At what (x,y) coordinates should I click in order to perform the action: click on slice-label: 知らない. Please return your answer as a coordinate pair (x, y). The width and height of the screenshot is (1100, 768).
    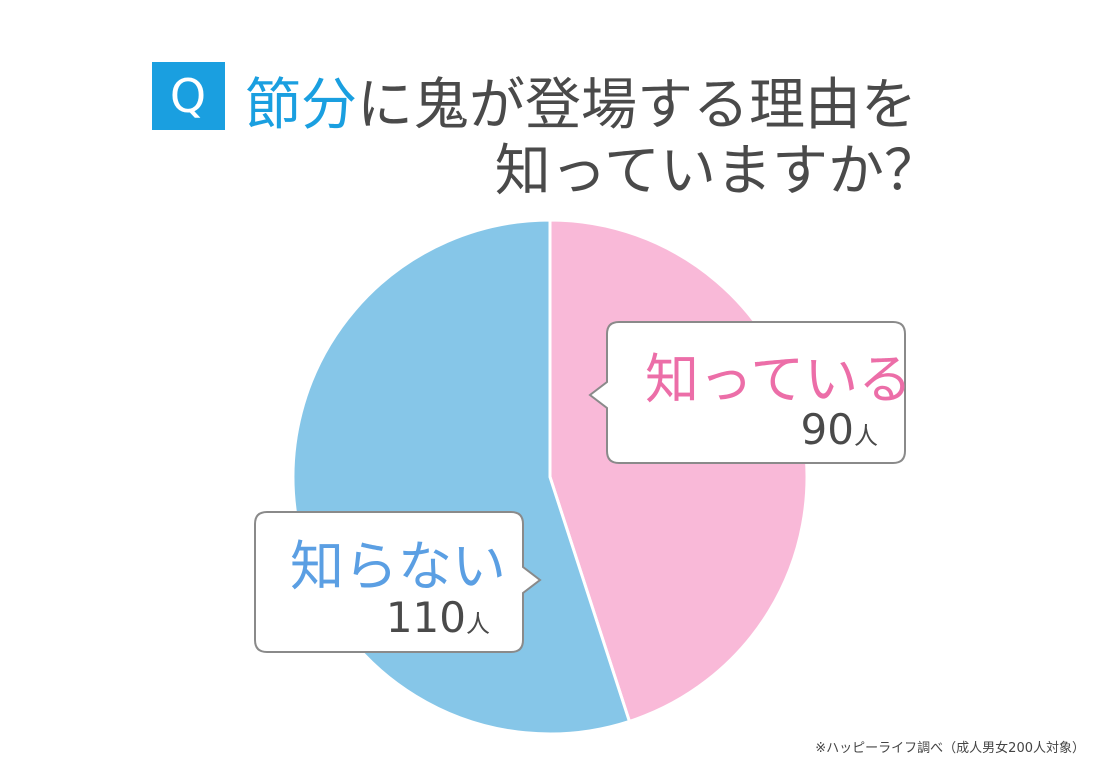
    Looking at the image, I should click on (398, 566).